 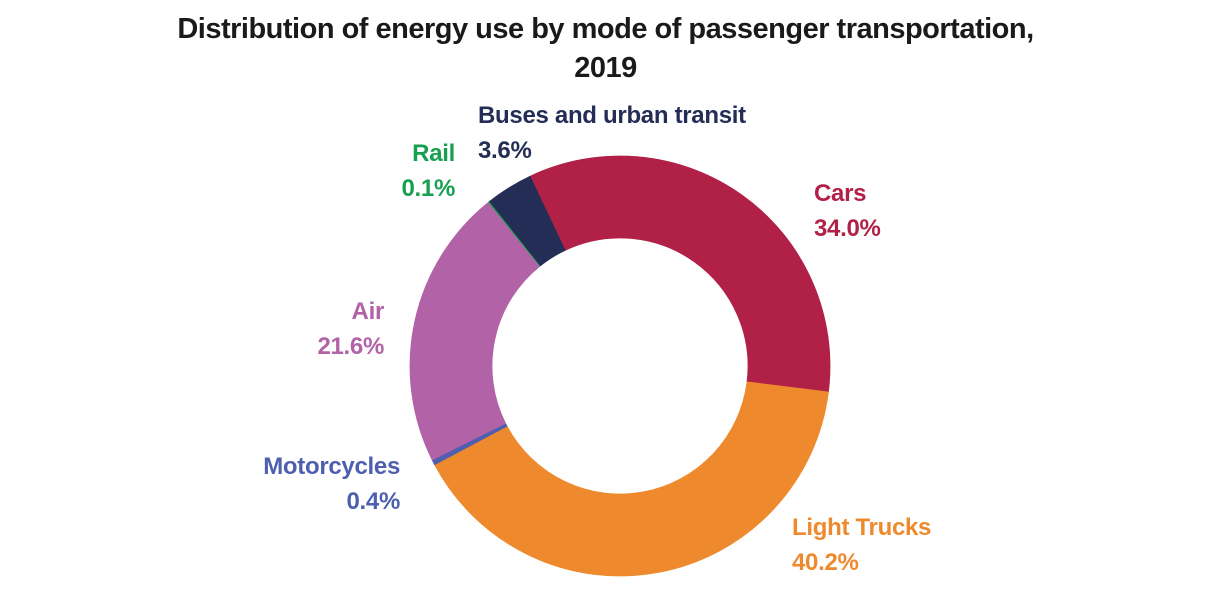 What do you see at coordinates (840, 193) in the screenshot?
I see `callout-cars-label: Cars` at bounding box center [840, 193].